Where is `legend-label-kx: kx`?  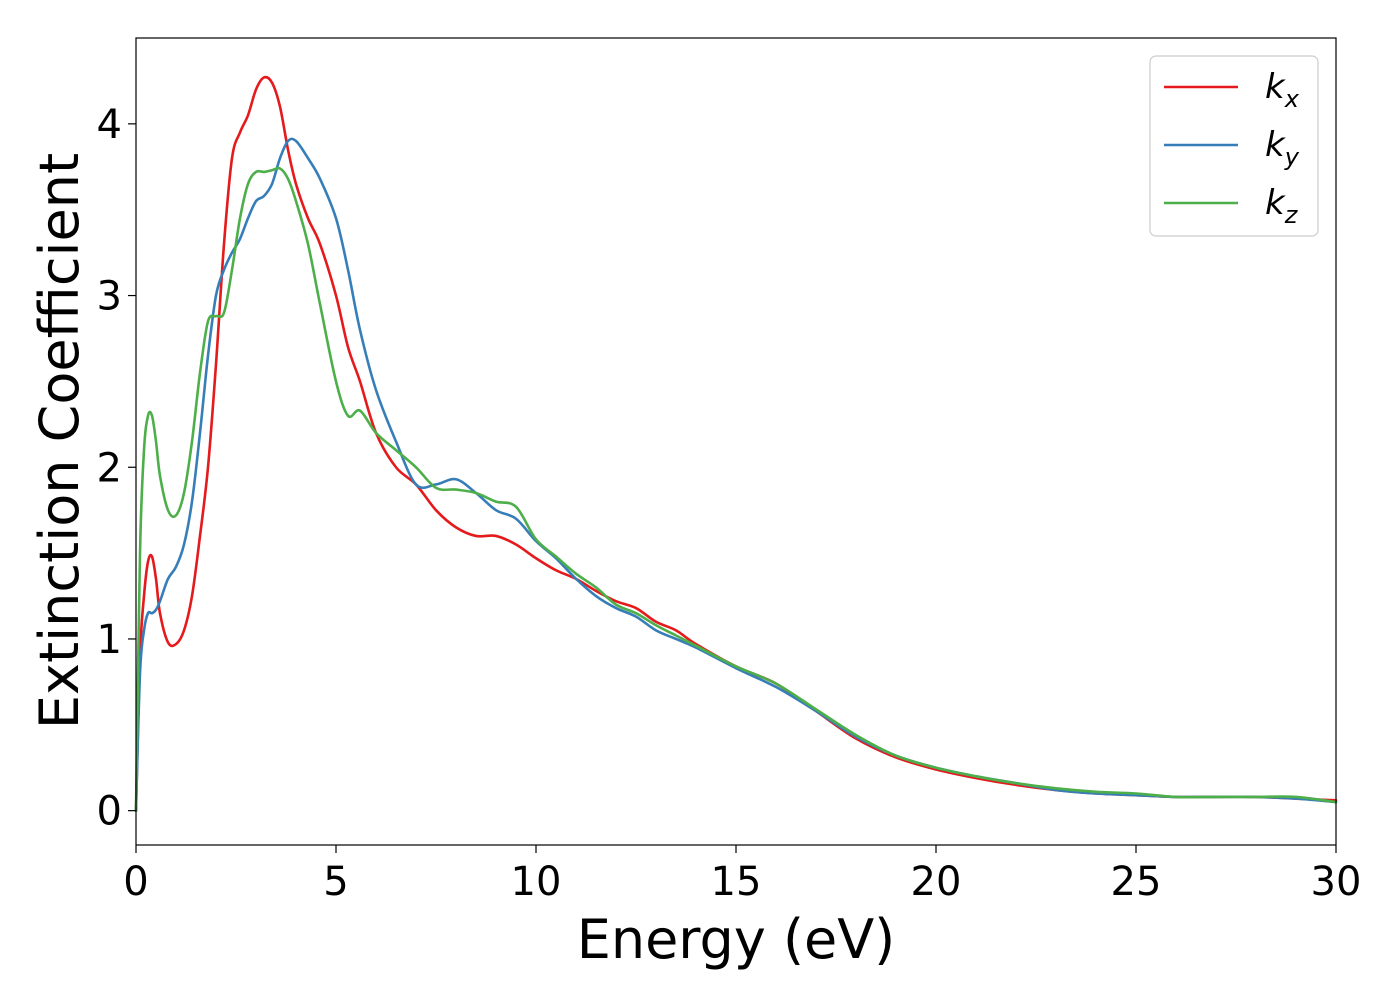
legend-label-kx: kx is located at coordinates (1282, 90).